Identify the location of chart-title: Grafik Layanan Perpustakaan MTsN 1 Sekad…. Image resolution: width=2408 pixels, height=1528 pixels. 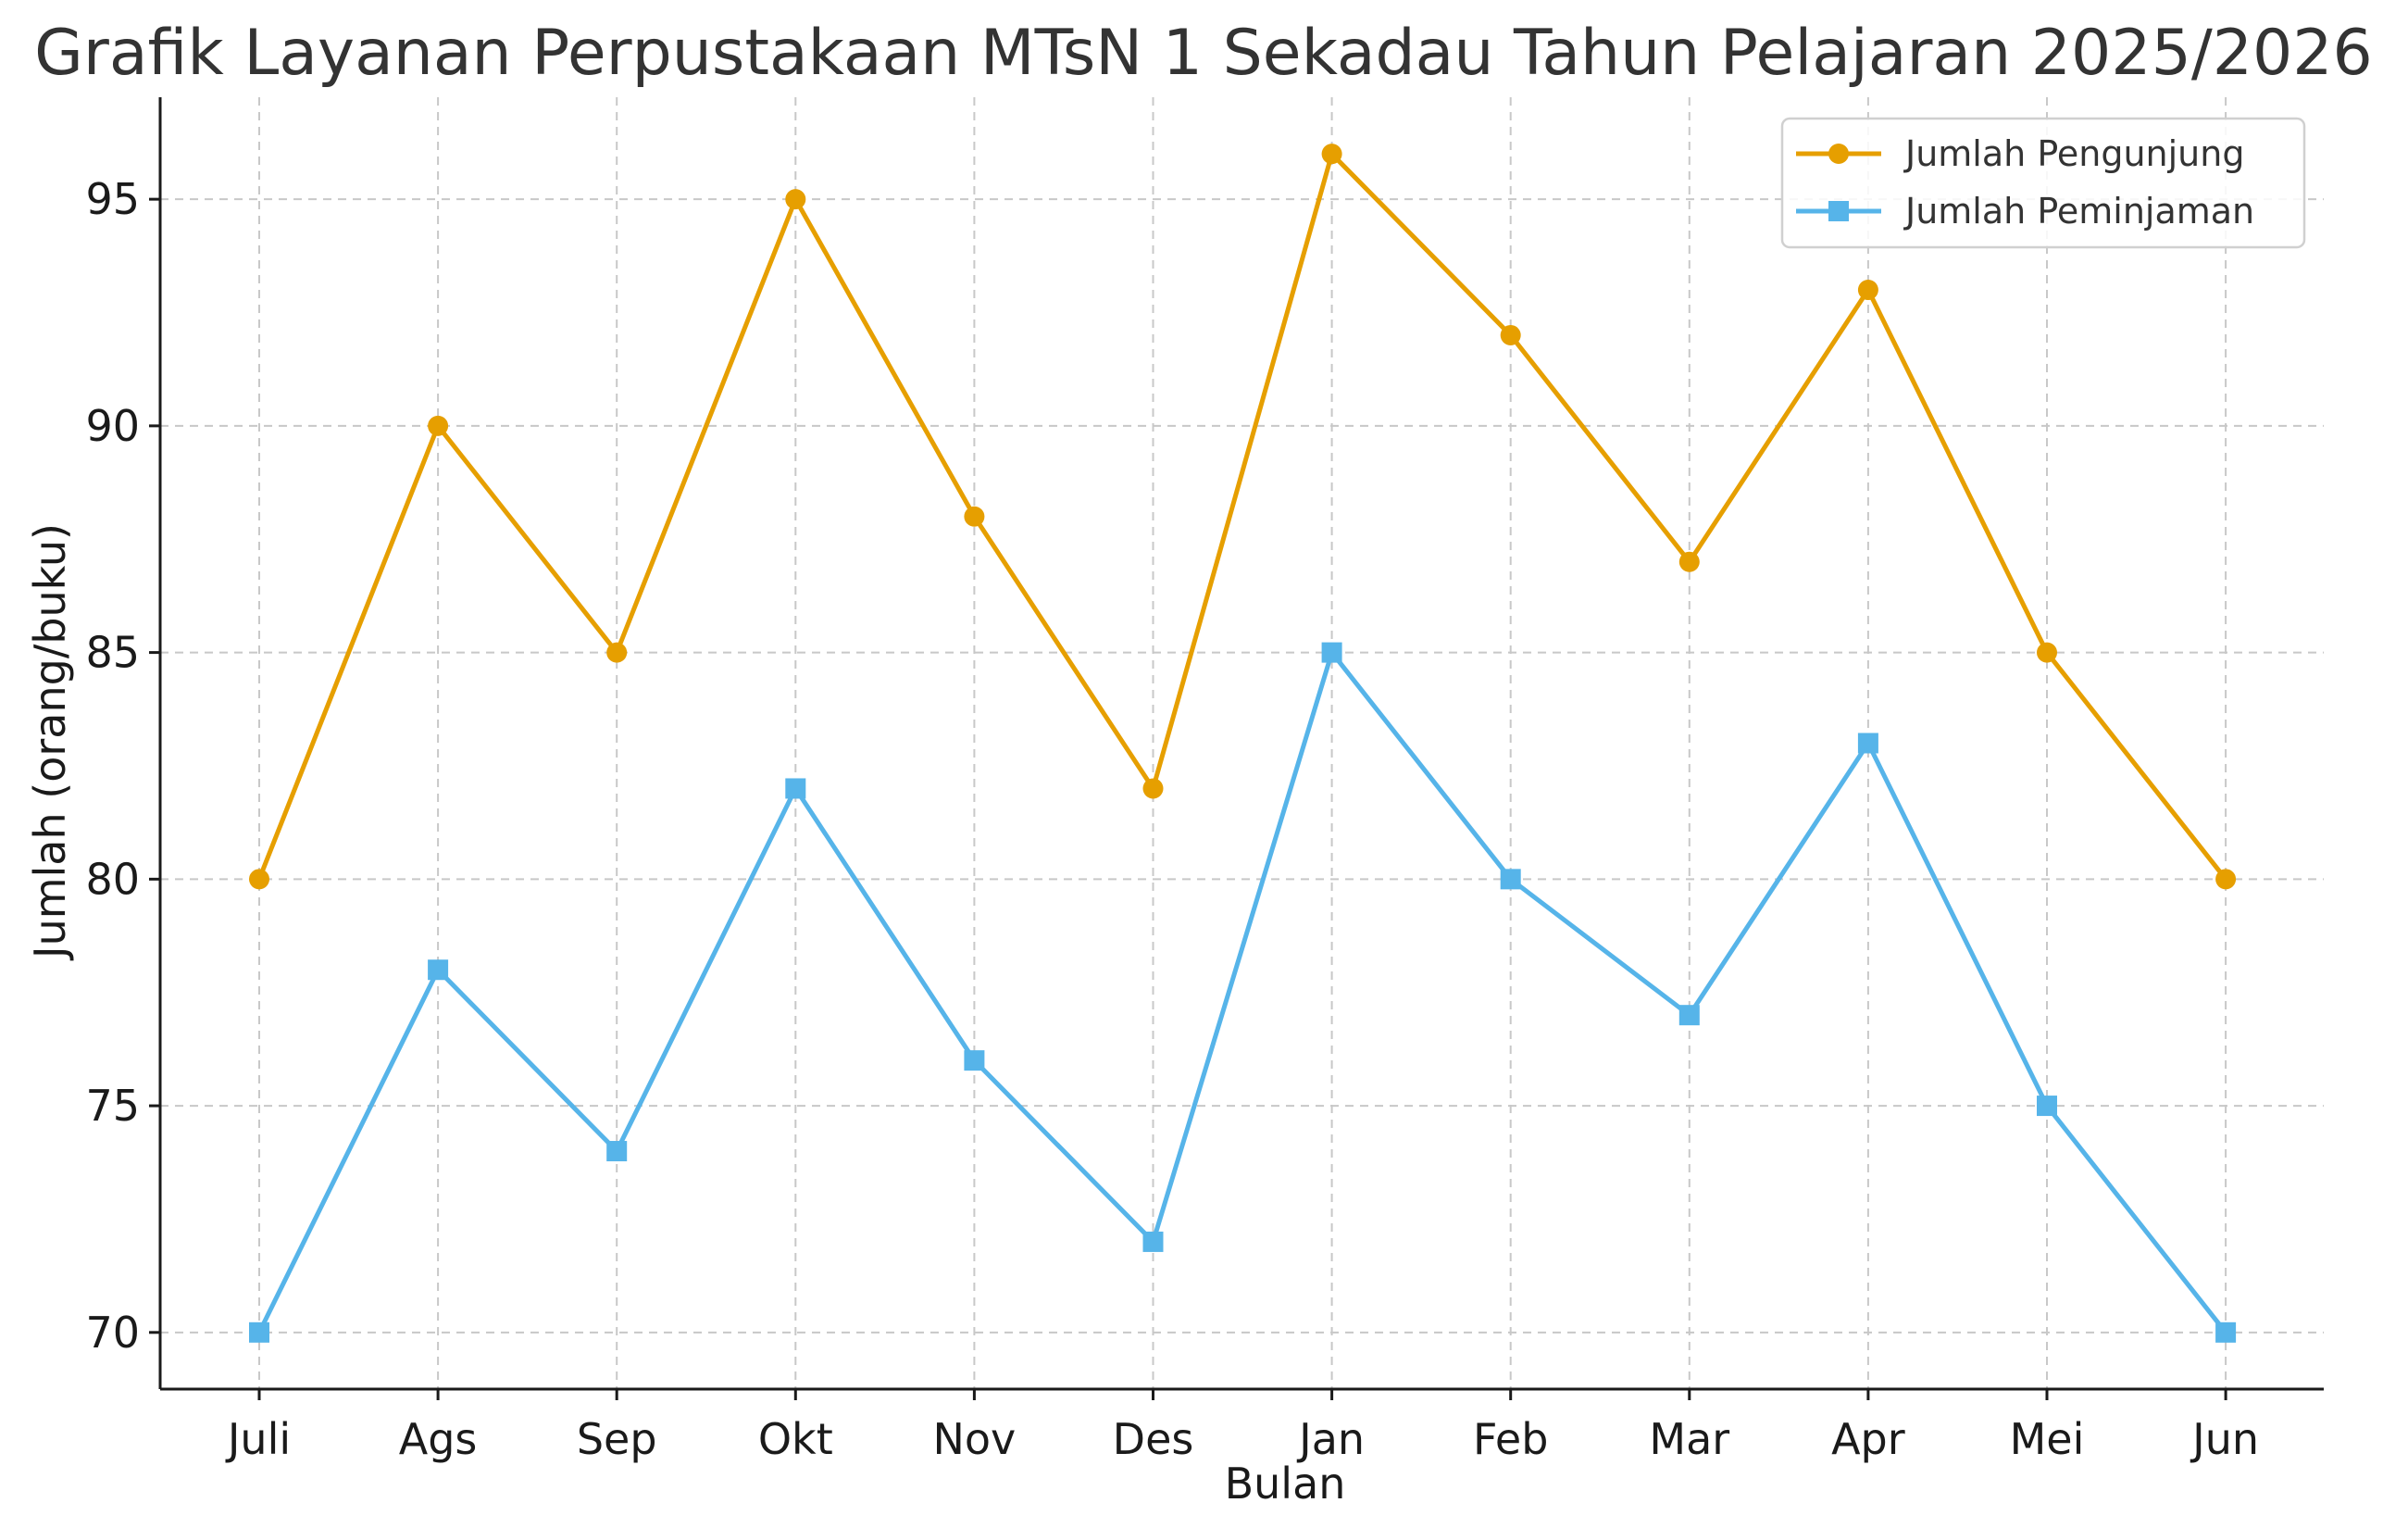
(1203, 53).